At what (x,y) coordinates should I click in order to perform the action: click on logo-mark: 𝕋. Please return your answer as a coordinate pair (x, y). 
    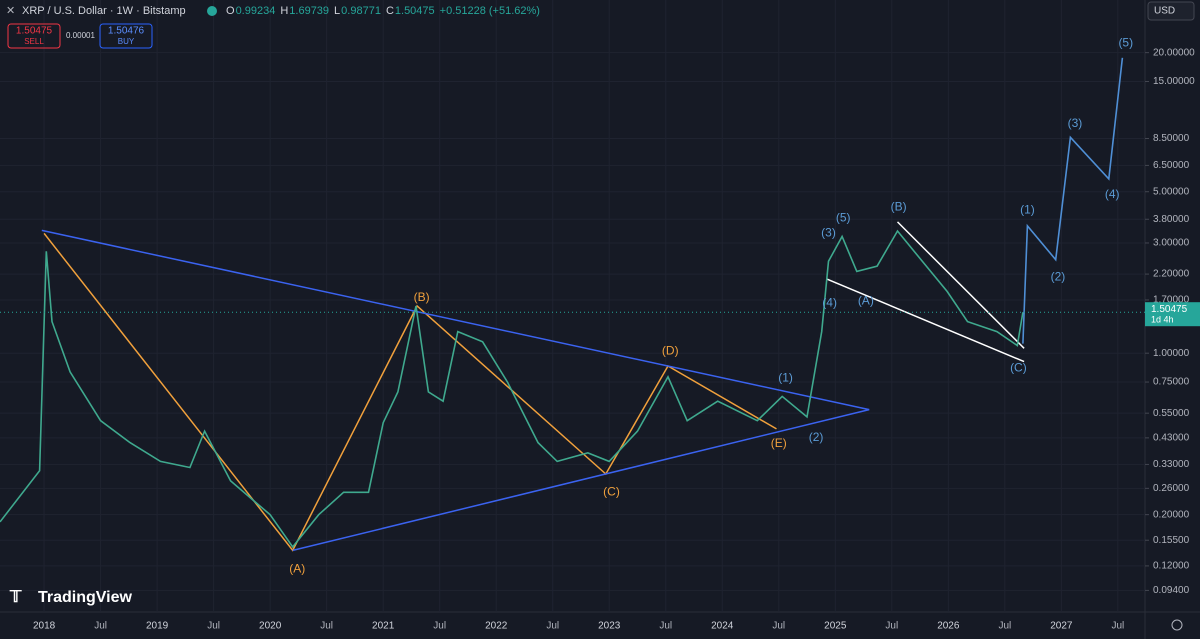
    Looking at the image, I should click on (15, 597).